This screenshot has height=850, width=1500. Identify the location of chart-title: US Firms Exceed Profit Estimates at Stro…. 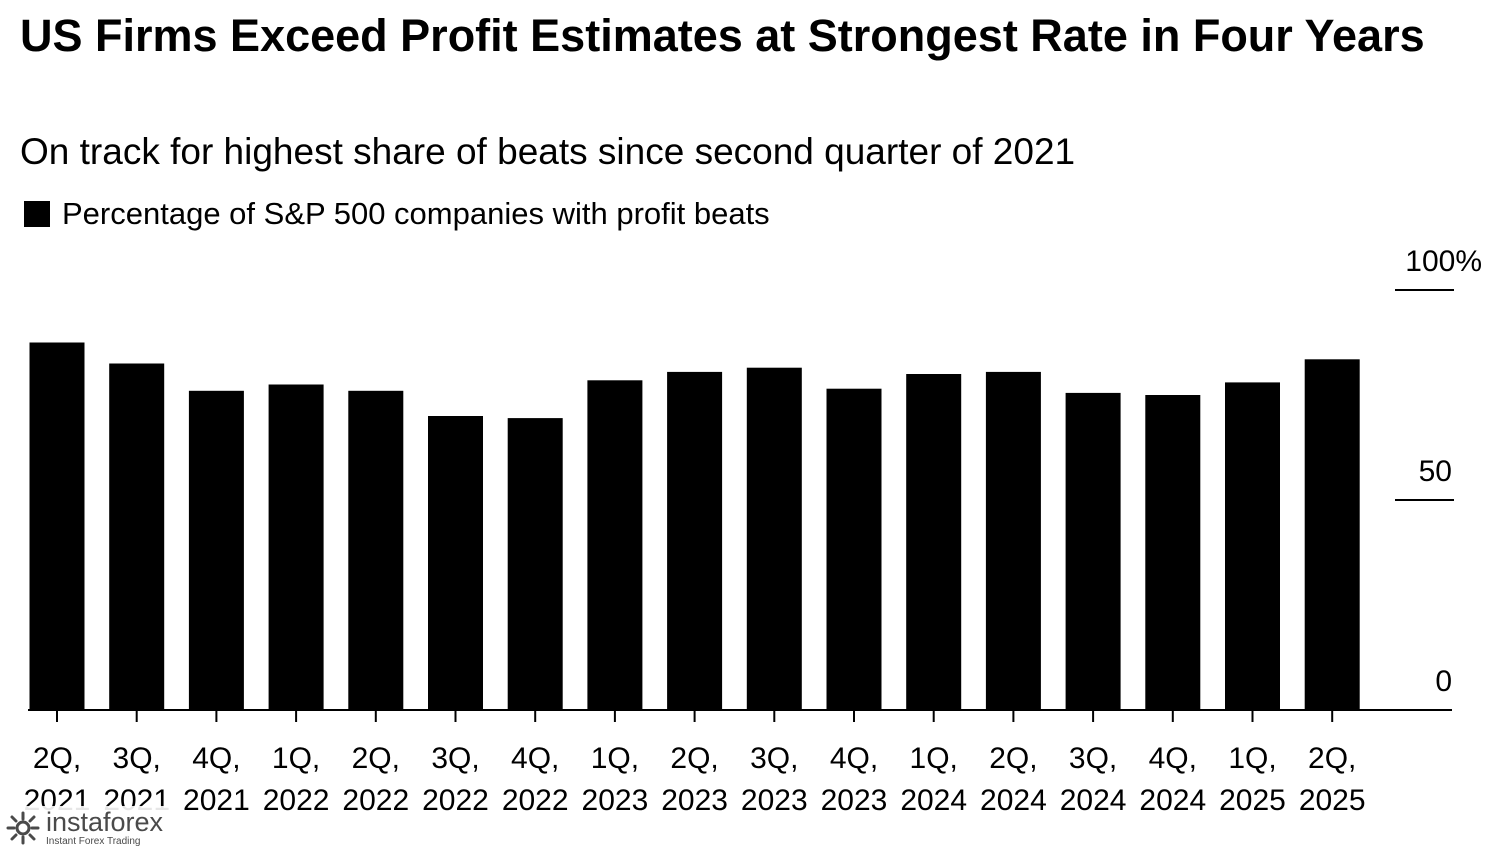
(722, 35).